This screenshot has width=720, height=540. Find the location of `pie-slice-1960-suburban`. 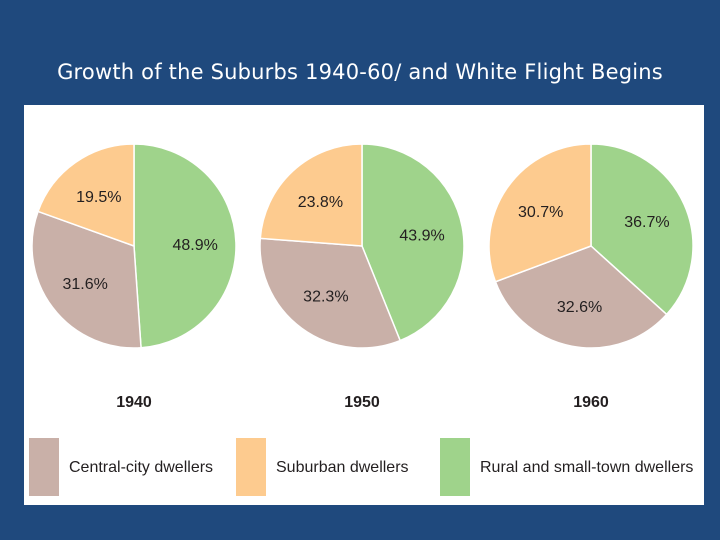

pie-slice-1960-suburban is located at coordinates (540, 213).